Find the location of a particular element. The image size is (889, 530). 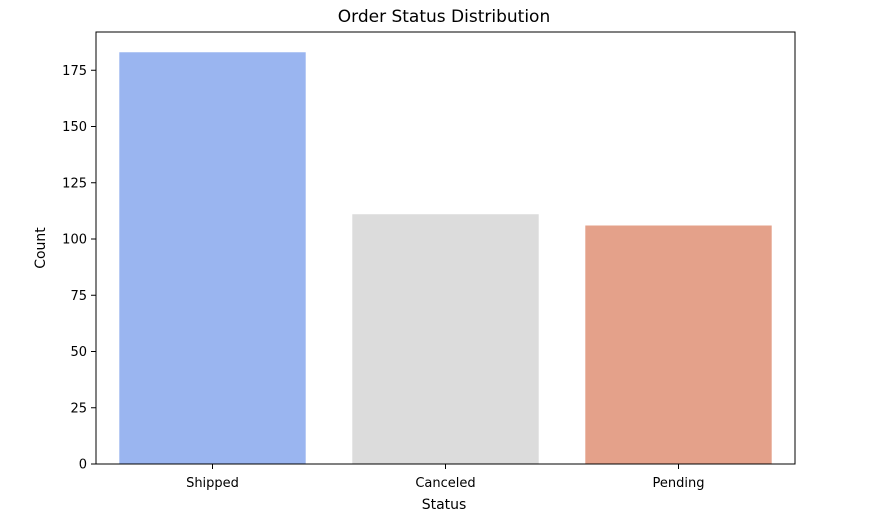

y-axis: 0 25 50 75 100 125 150 175 is located at coordinates (79, 268).